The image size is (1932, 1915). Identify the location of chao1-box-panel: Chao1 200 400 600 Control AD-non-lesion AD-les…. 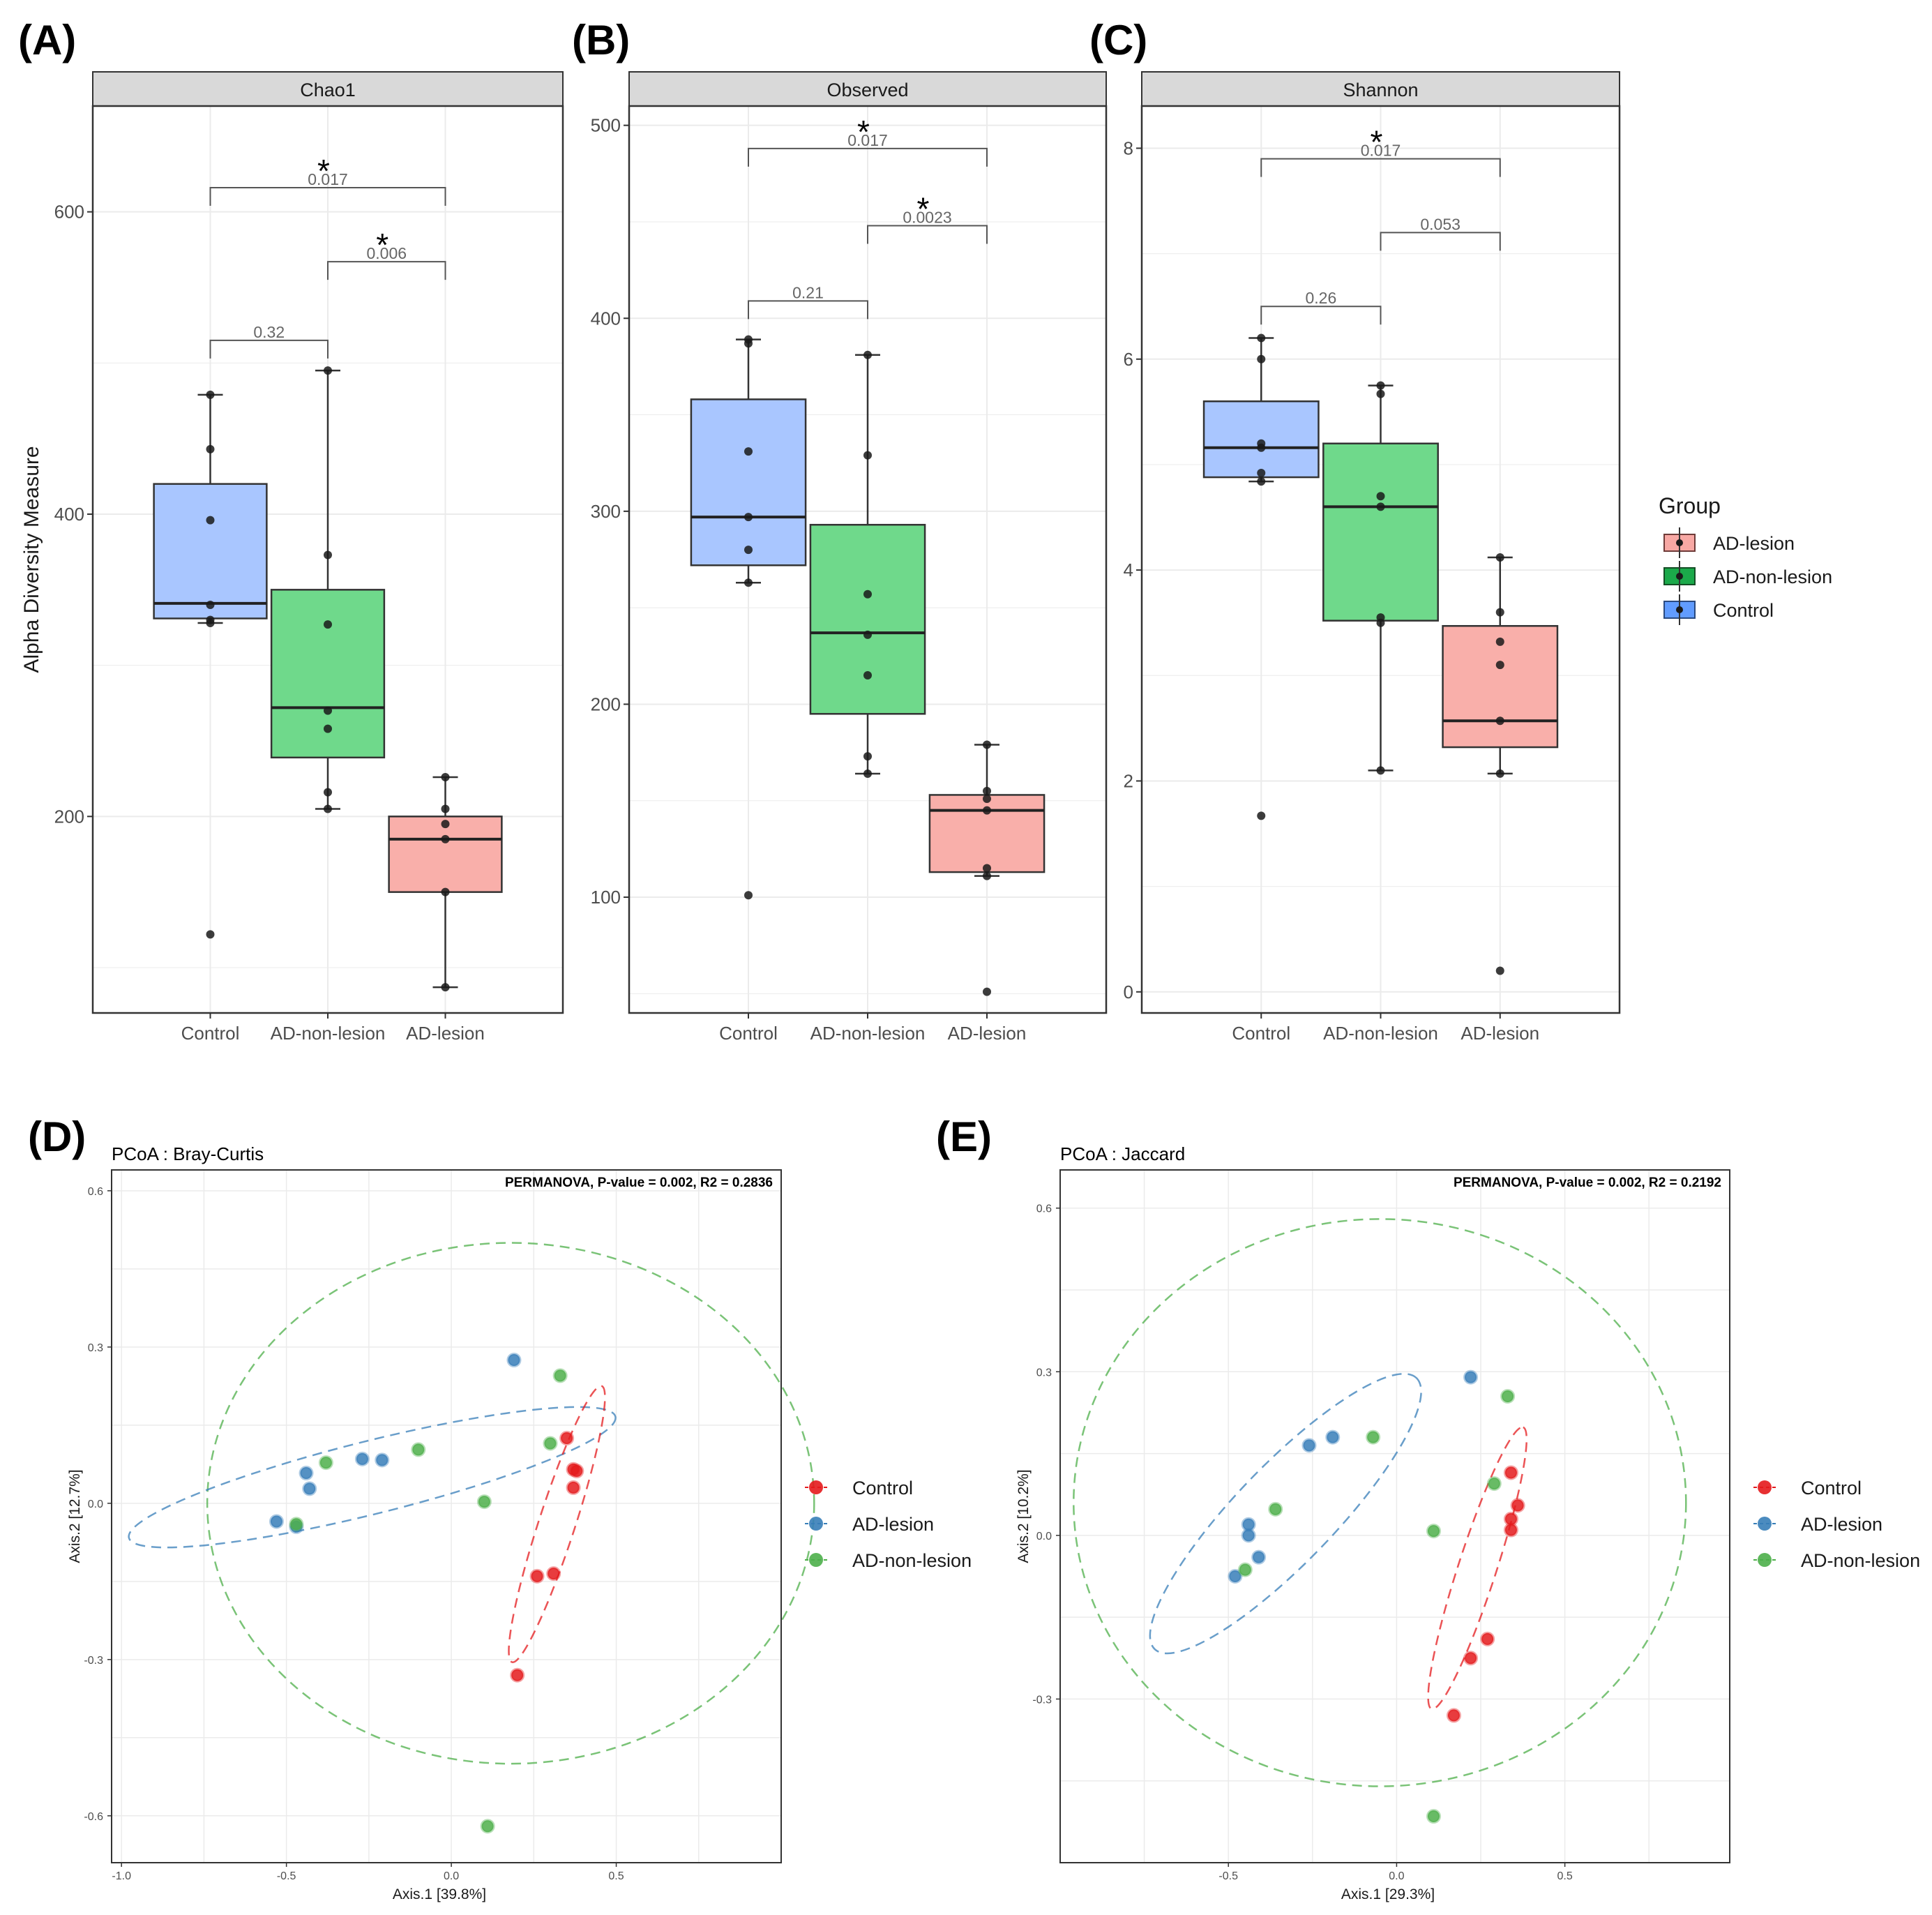
(292, 557).